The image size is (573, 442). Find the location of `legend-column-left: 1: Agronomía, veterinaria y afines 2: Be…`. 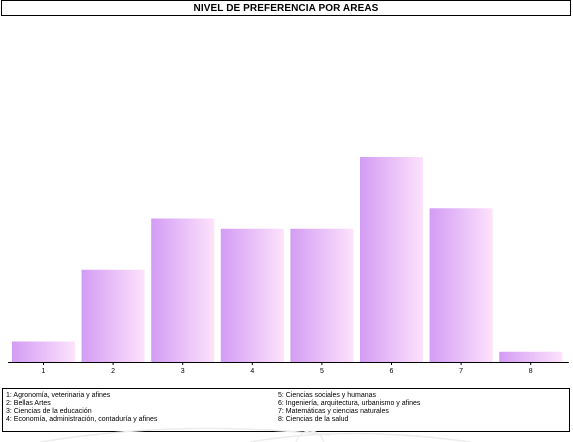

legend-column-left: 1: Agronomía, veterinaria y afines 2: Be… is located at coordinates (81, 408).